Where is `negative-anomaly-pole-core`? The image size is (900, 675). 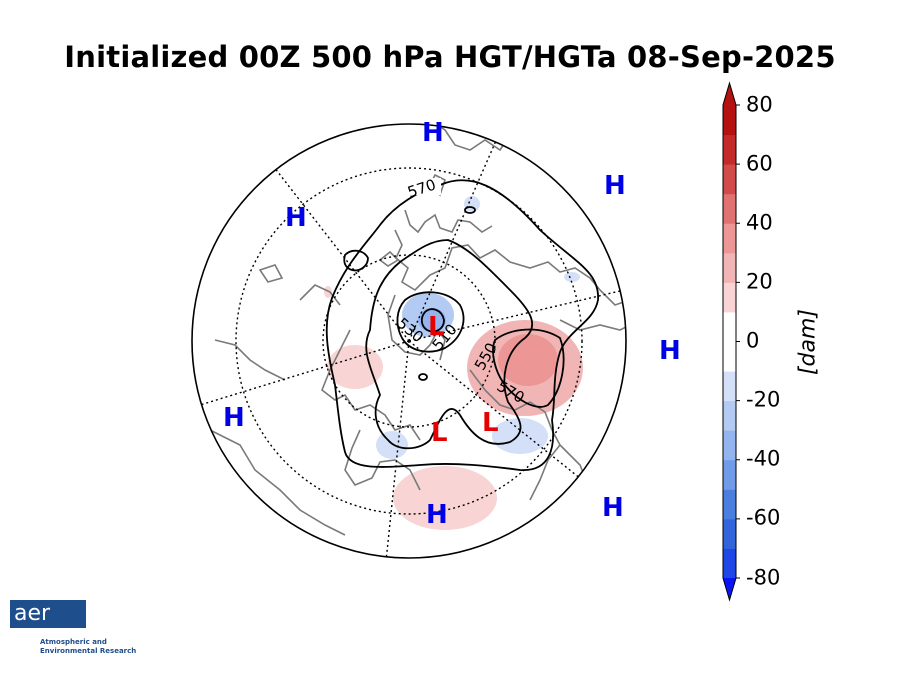
negative-anomaly-pole-core is located at coordinates (432, 320).